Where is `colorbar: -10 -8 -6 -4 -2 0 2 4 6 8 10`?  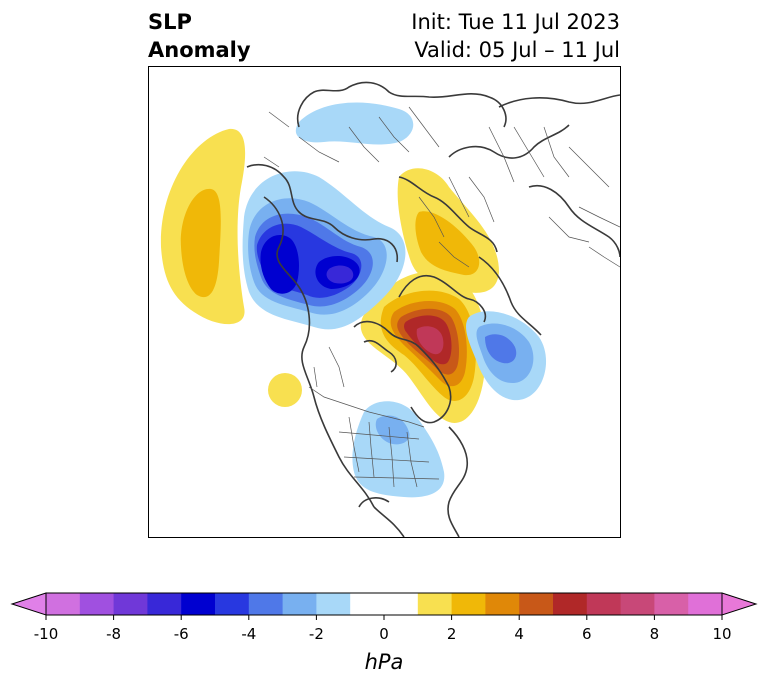 colorbar: -10 -8 -6 -4 -2 0 2 4 6 8 10 is located at coordinates (384, 617).